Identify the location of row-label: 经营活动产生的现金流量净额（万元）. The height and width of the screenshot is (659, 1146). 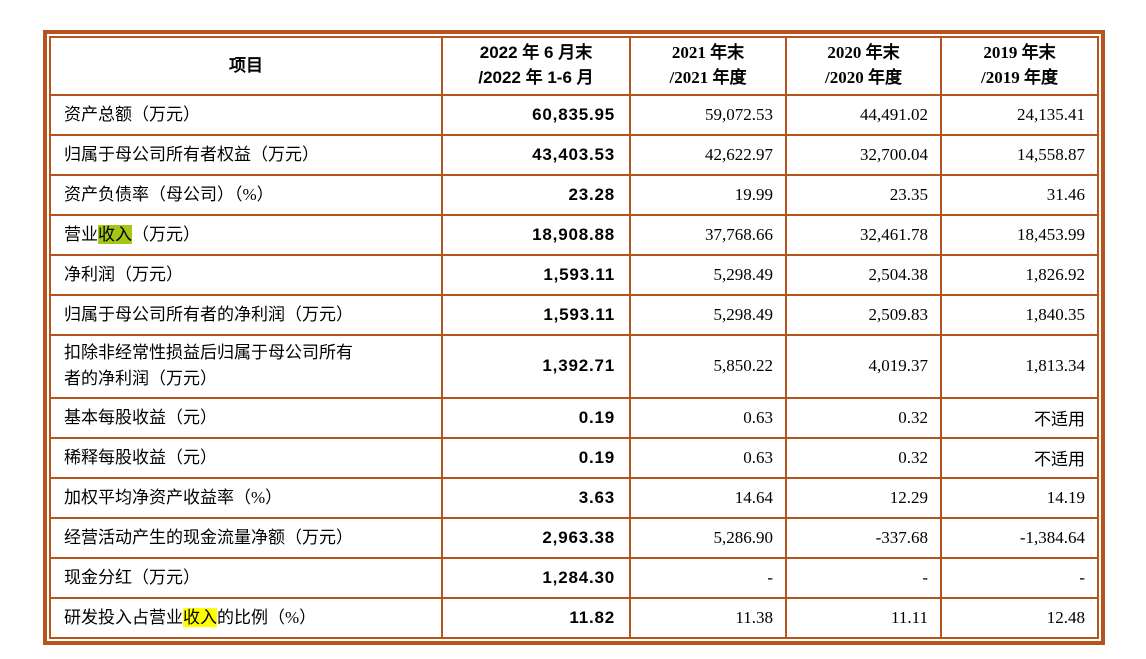
(246, 537).